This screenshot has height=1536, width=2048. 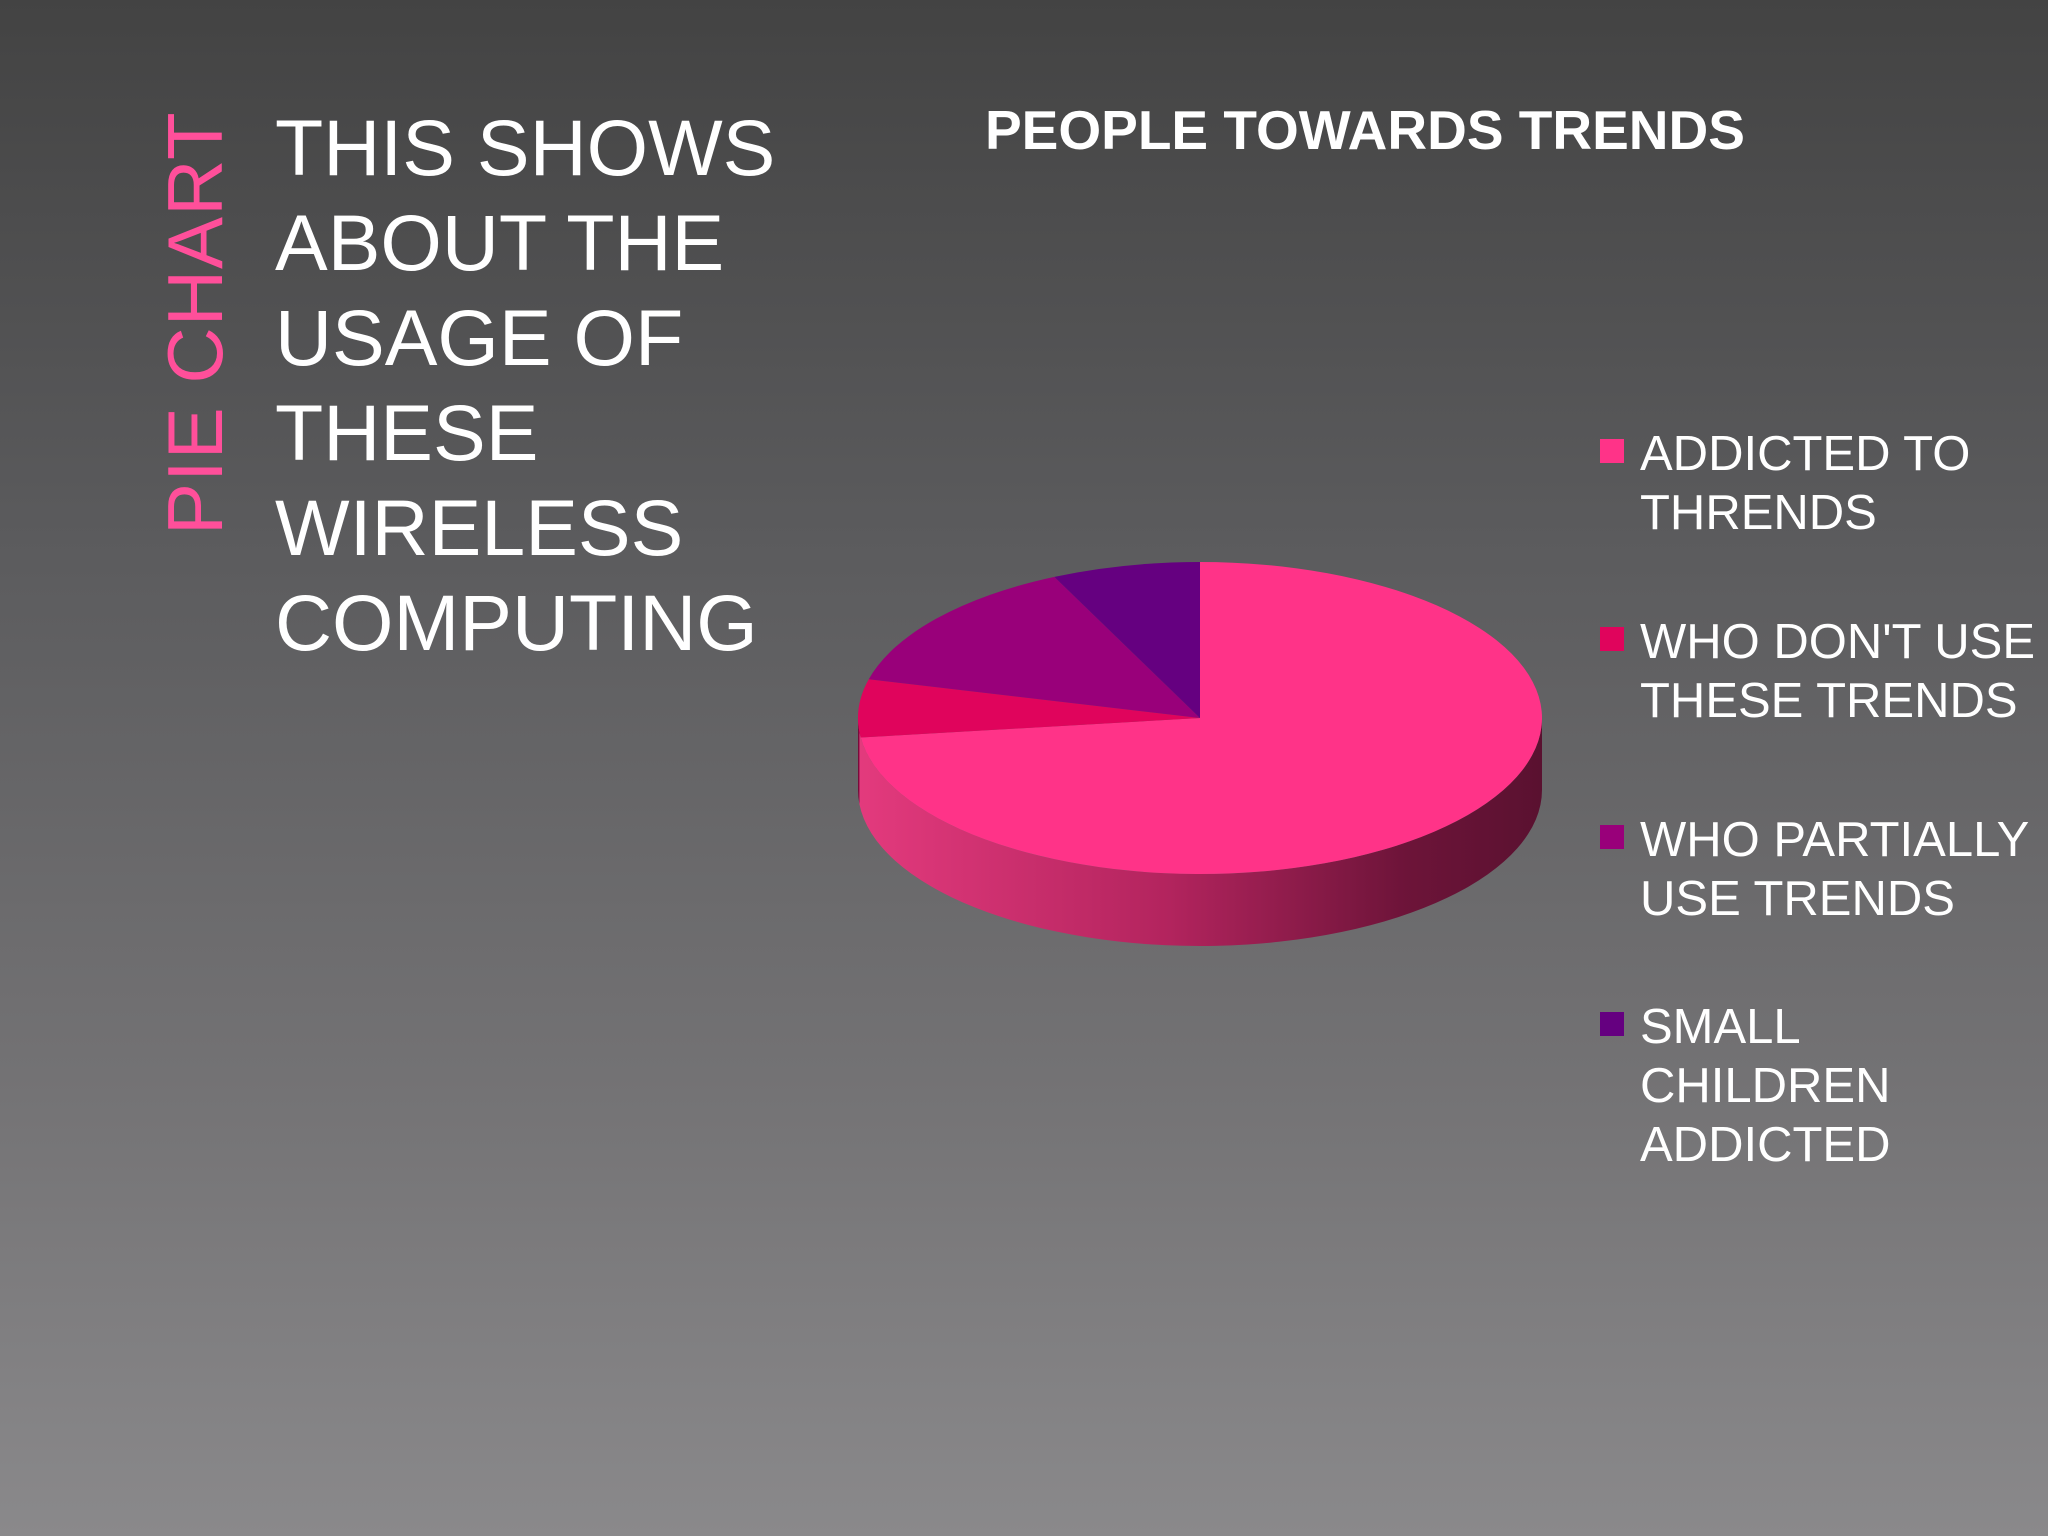 I want to click on pie-side-wall-left, so click(x=859, y=761).